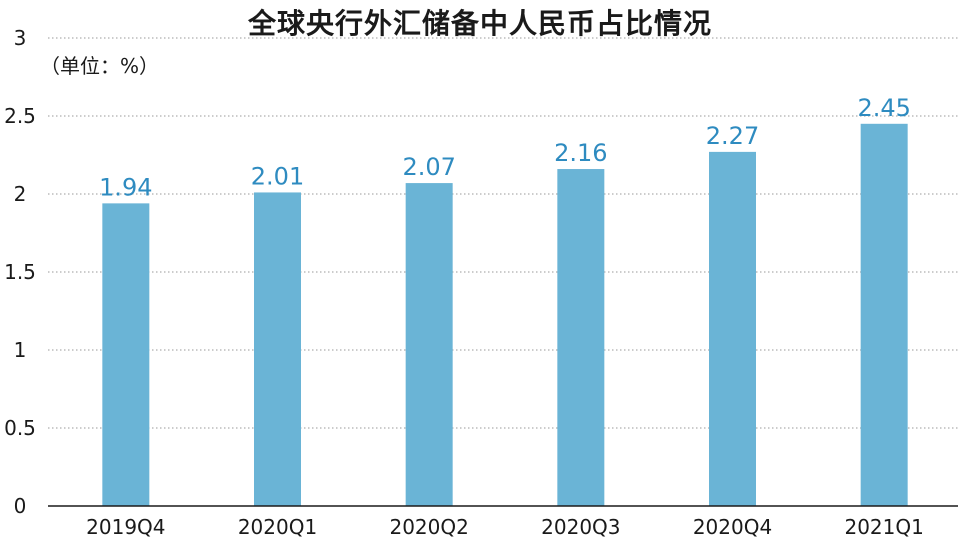 This screenshot has width=960, height=542. I want to click on y-tick-label: 1.5, so click(20, 272).